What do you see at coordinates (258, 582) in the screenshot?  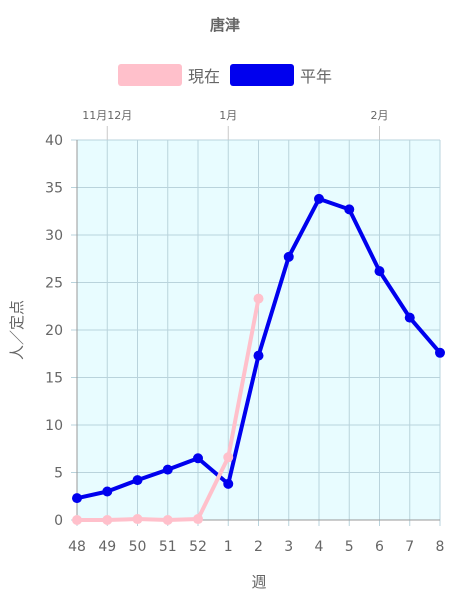 I see `x-axis-title: 週` at bounding box center [258, 582].